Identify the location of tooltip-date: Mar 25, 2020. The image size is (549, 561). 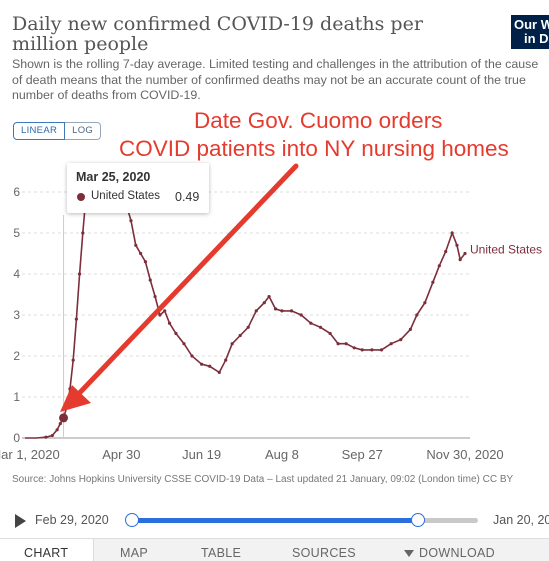
(113, 177).